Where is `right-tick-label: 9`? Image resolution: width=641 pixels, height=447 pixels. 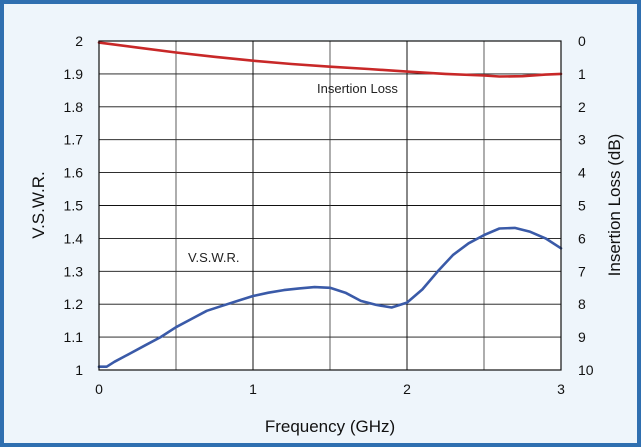
right-tick-label: 9 is located at coordinates (582, 337).